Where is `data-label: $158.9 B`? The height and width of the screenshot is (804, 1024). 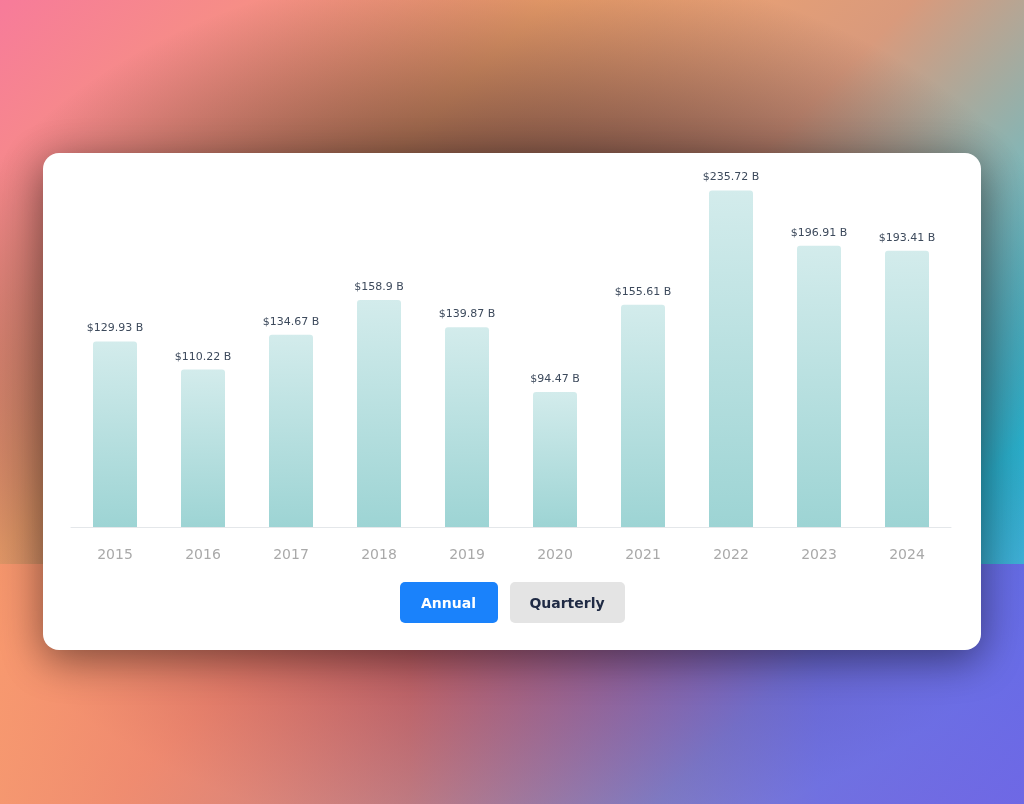
data-label: $158.9 B is located at coordinates (379, 287).